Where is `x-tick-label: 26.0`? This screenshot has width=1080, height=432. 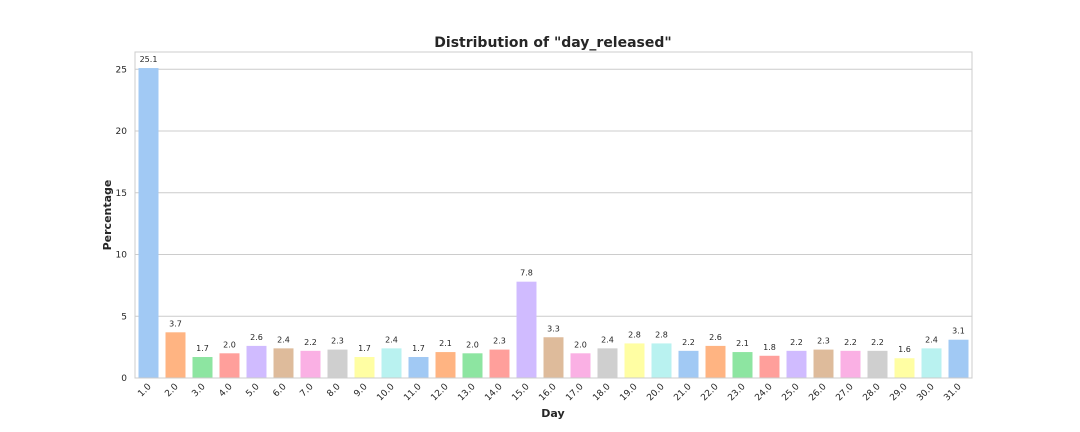 x-tick-label: 26.0 is located at coordinates (817, 392).